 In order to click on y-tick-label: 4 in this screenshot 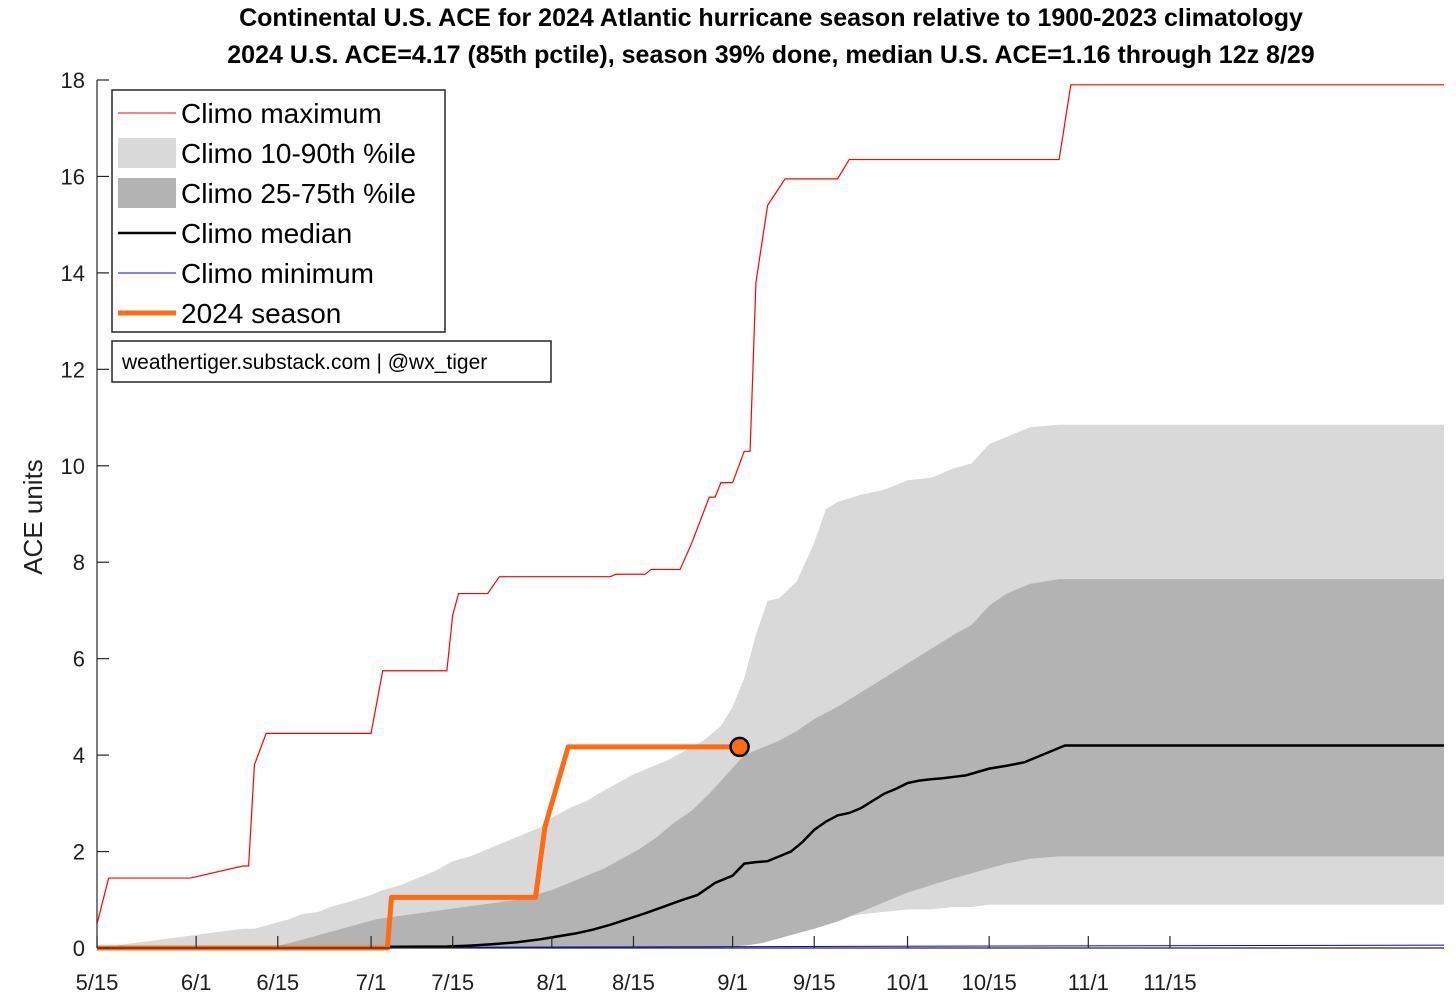, I will do `click(79, 755)`.